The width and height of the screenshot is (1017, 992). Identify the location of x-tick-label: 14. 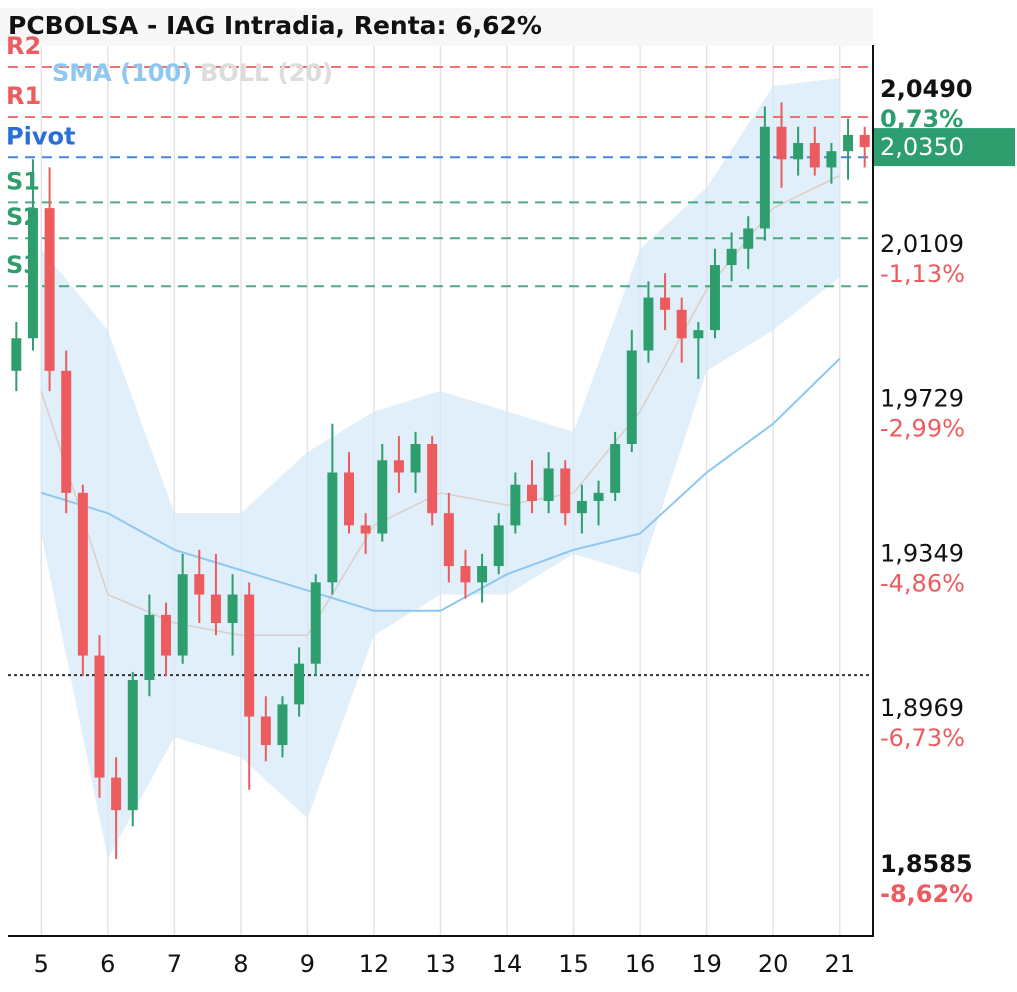
(507, 964).